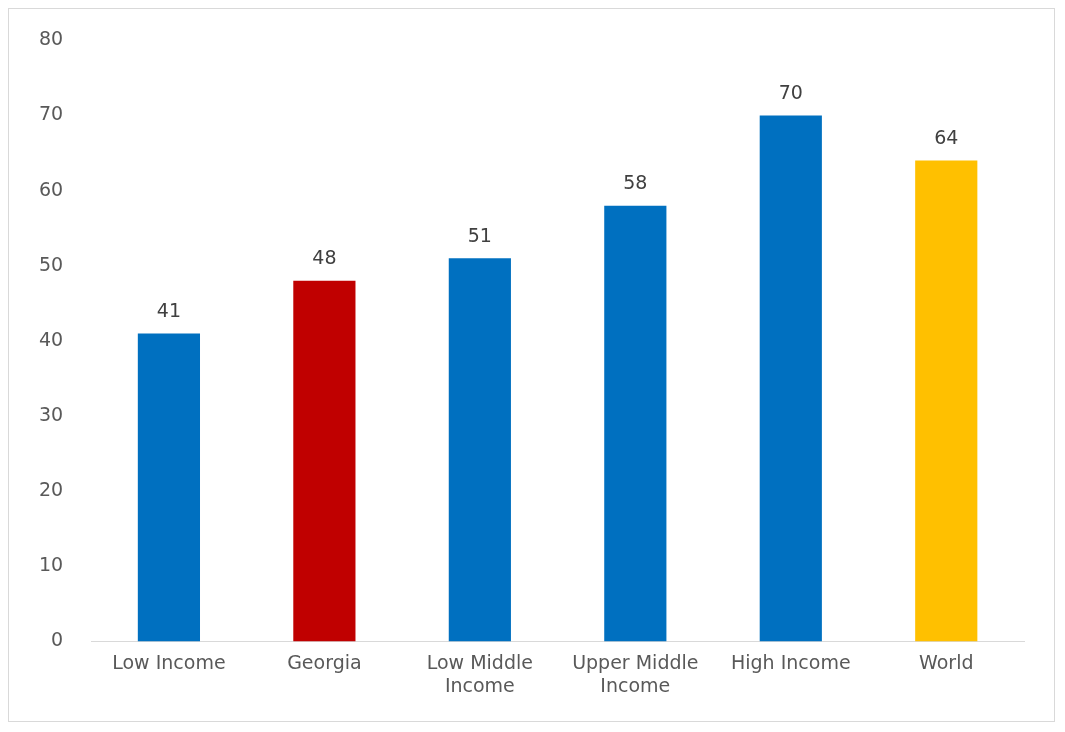 Image resolution: width=1065 pixels, height=732 pixels. What do you see at coordinates (169, 309) in the screenshot?
I see `data-label: 41` at bounding box center [169, 309].